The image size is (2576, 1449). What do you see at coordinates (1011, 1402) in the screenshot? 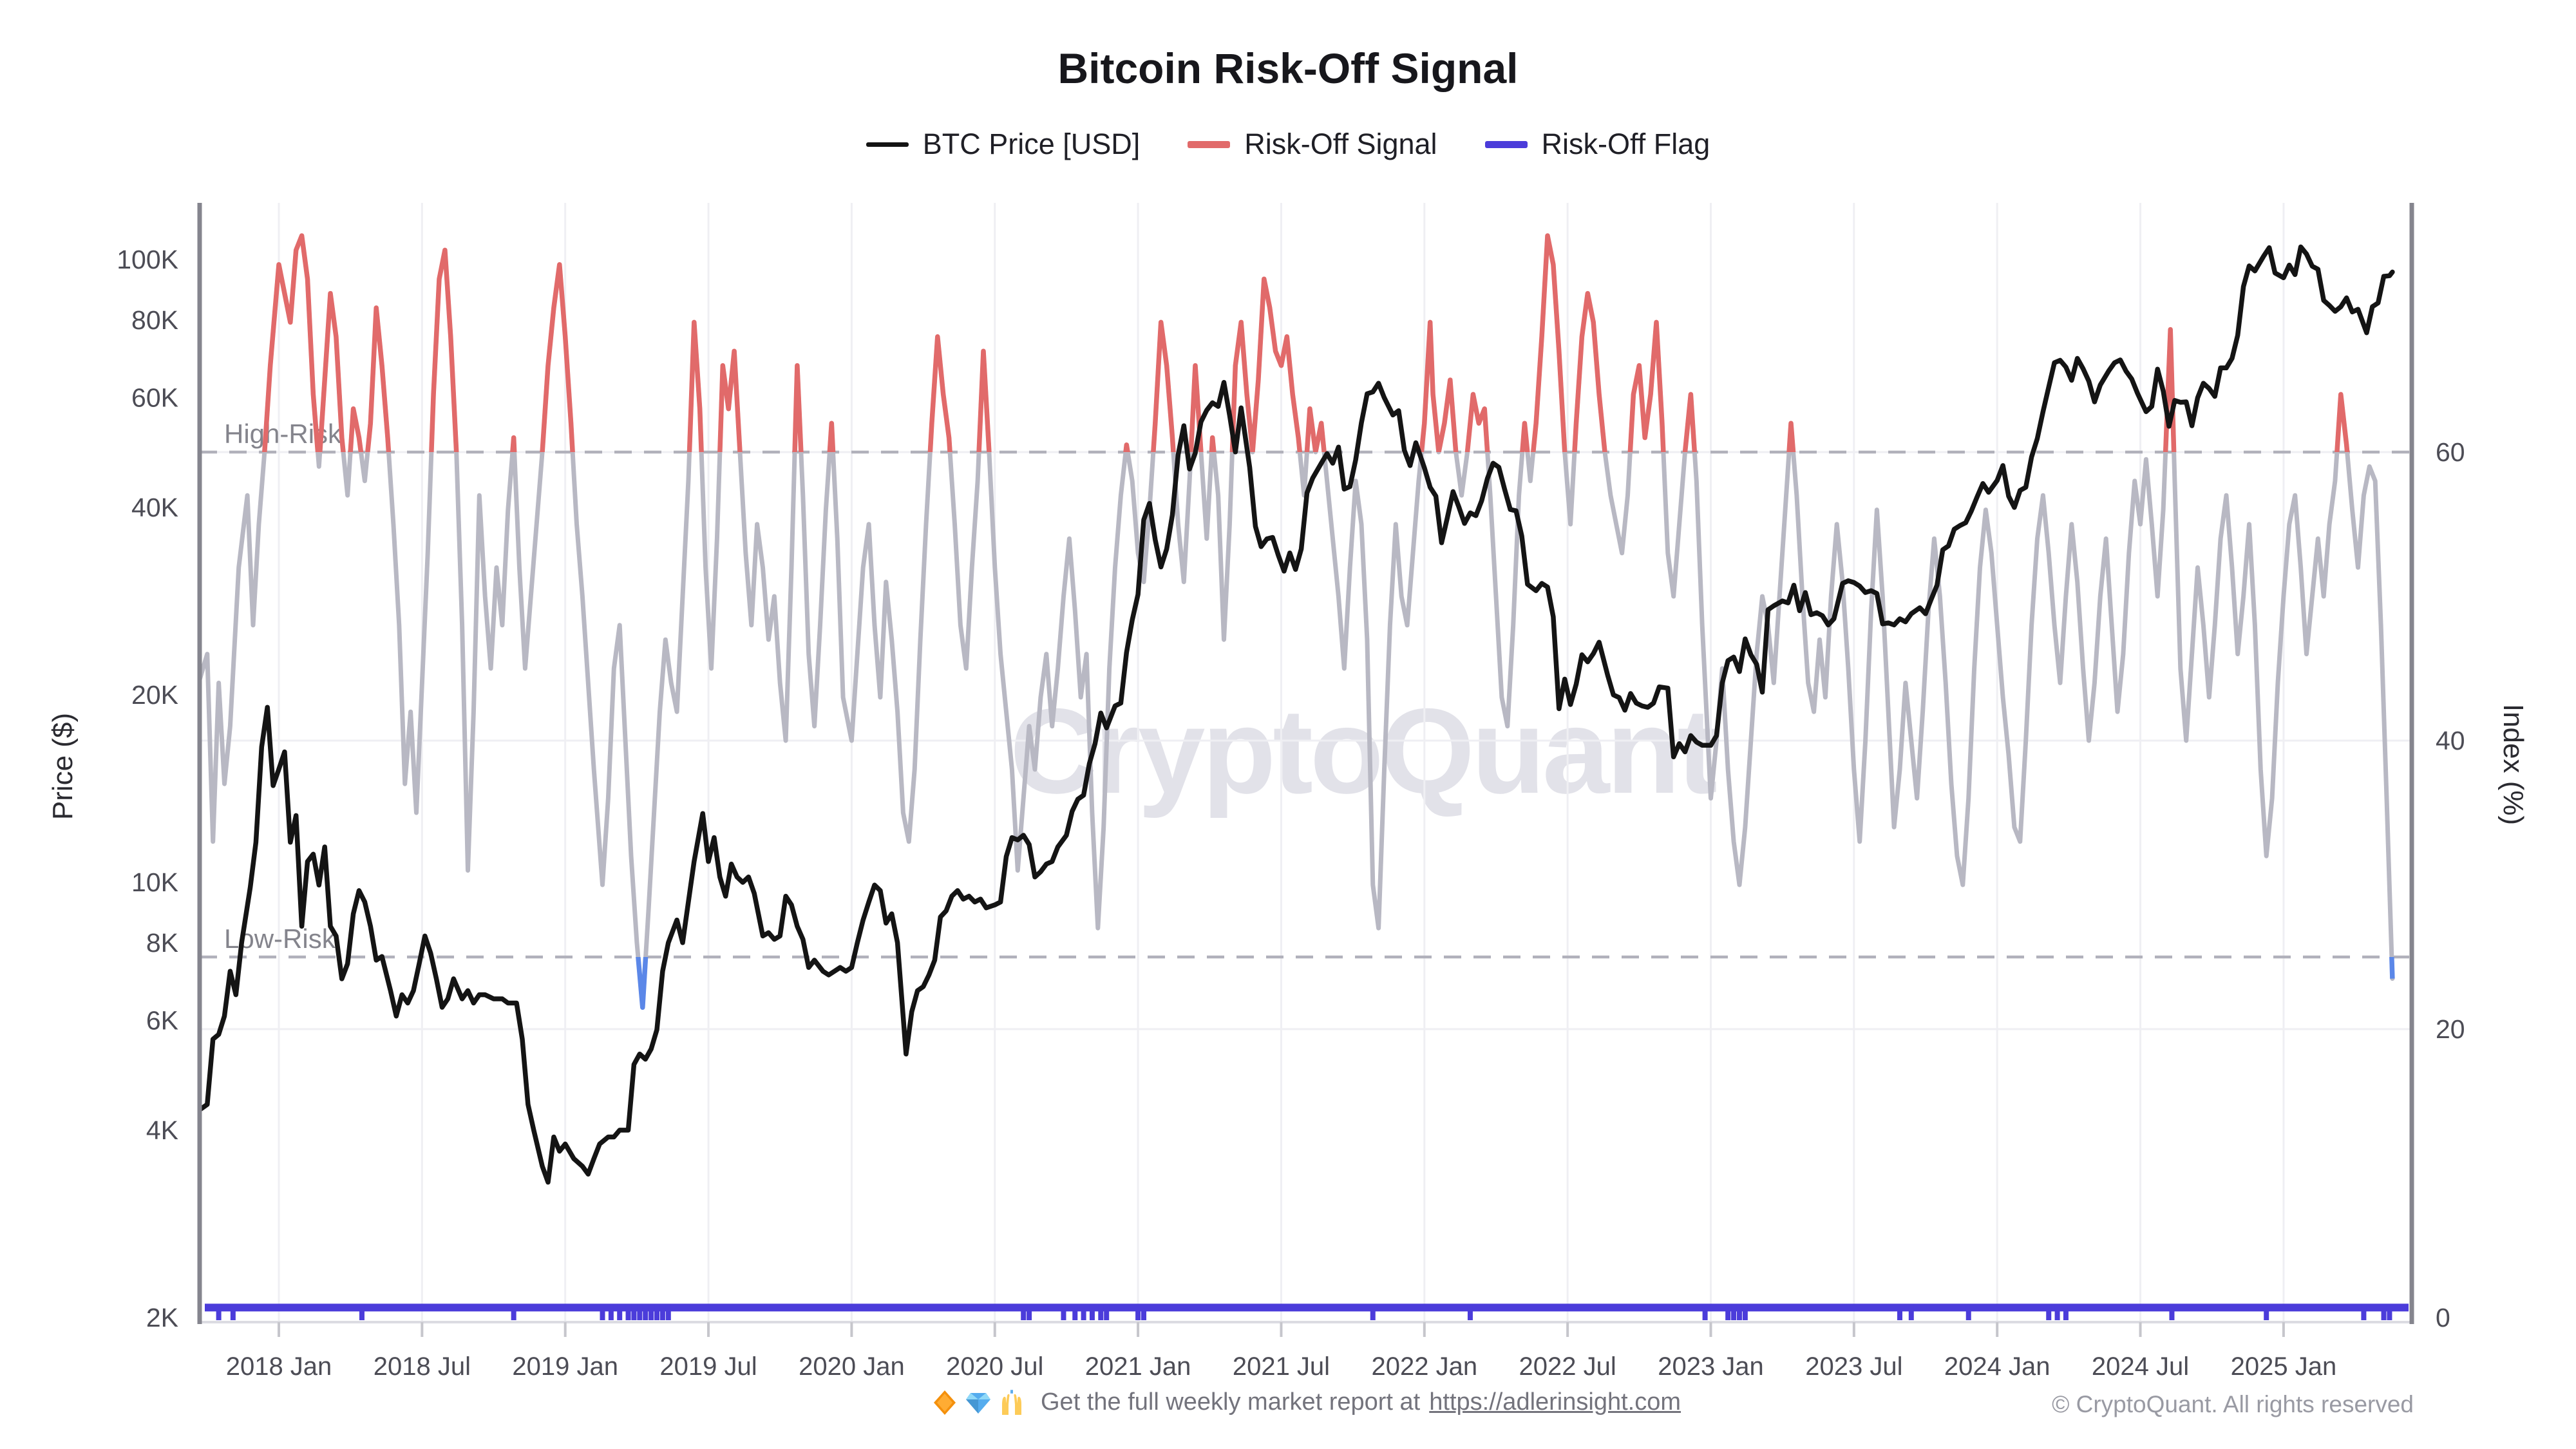
I see `raised-hands-icon` at bounding box center [1011, 1402].